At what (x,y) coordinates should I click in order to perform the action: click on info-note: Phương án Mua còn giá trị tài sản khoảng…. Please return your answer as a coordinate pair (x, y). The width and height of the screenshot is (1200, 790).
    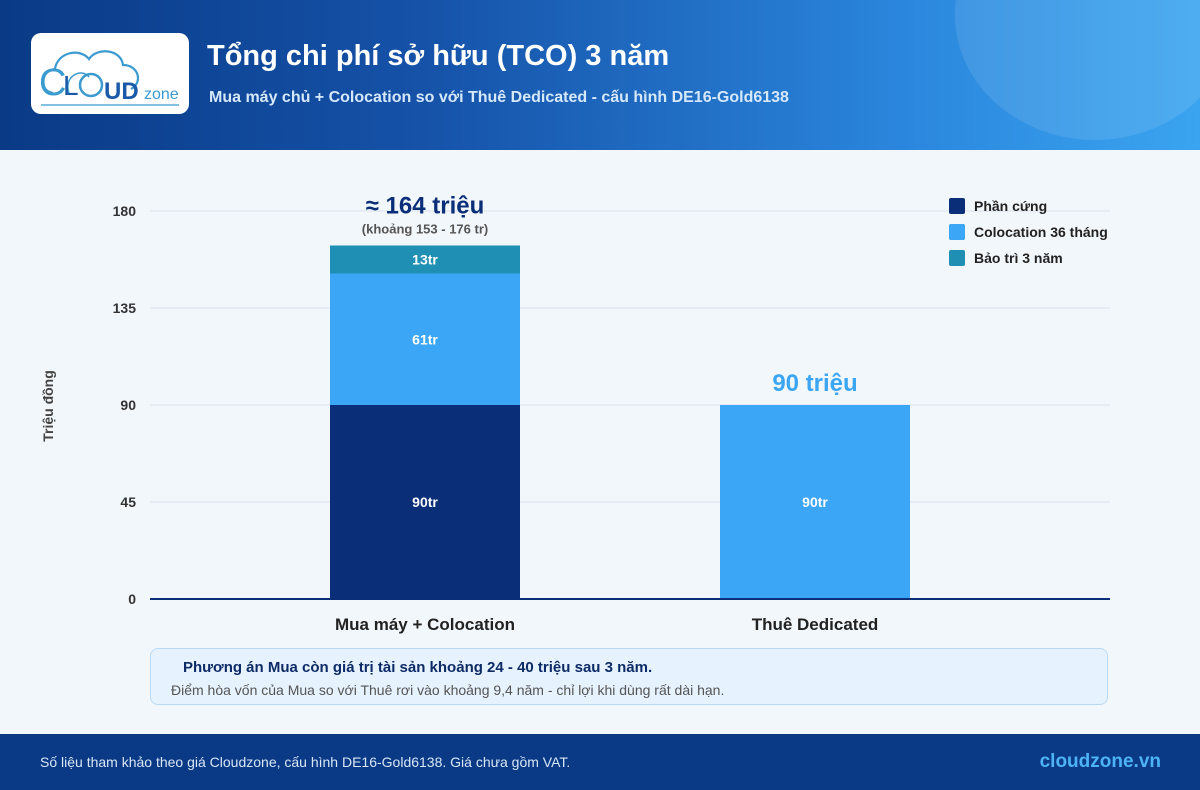
    Looking at the image, I should click on (629, 676).